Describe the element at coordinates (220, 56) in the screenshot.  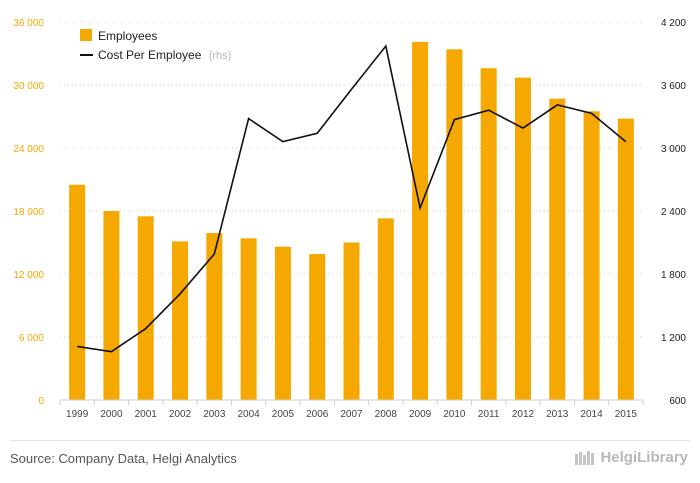
I see `legend-cost-suffix: (rhs)` at that location.